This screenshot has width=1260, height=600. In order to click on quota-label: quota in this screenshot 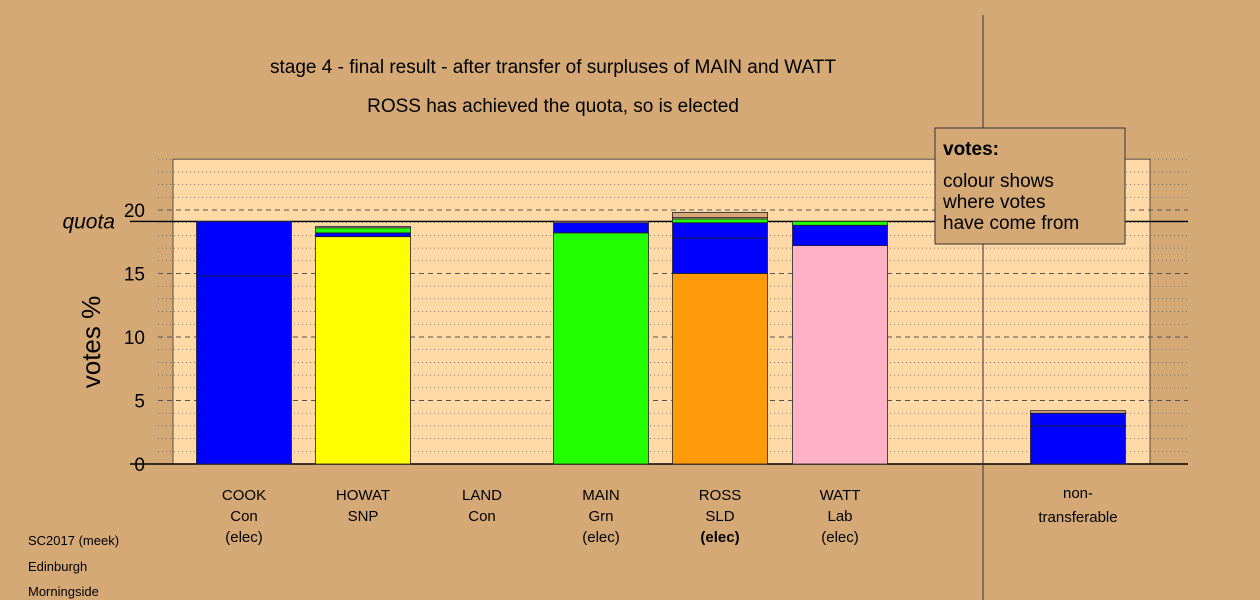, I will do `click(88, 221)`.